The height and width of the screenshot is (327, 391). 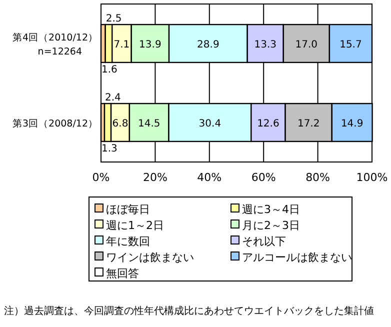 I want to click on legend-label: 週に3～4日, so click(x=271, y=209).